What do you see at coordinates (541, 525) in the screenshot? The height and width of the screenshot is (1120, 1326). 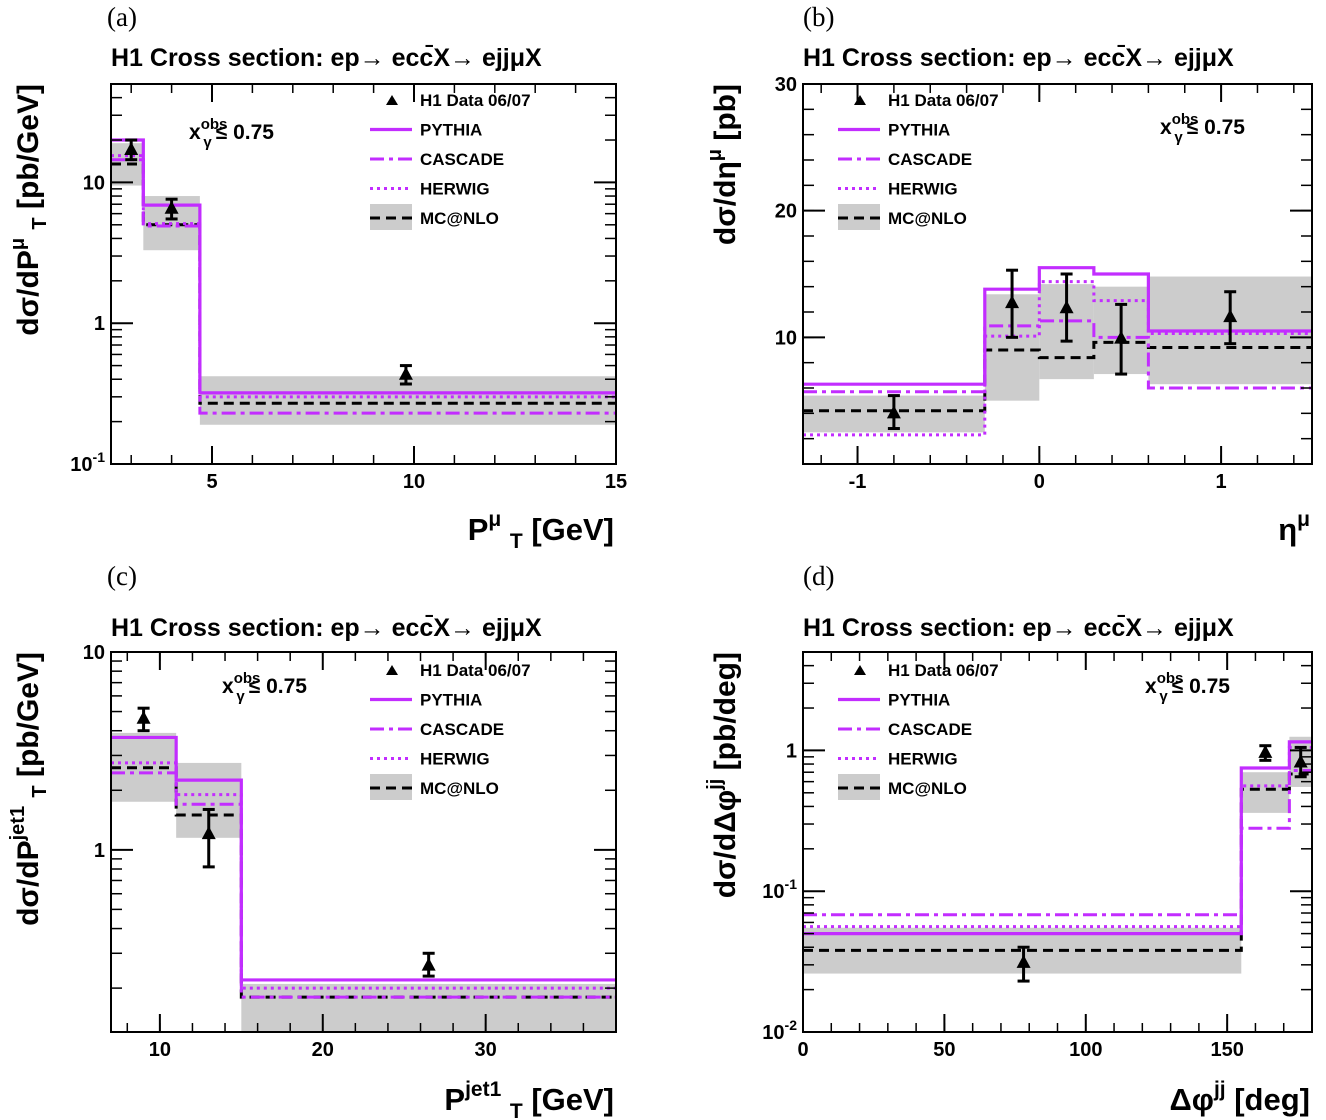 I see `x-axis-label: Pμ T [GeV]` at bounding box center [541, 525].